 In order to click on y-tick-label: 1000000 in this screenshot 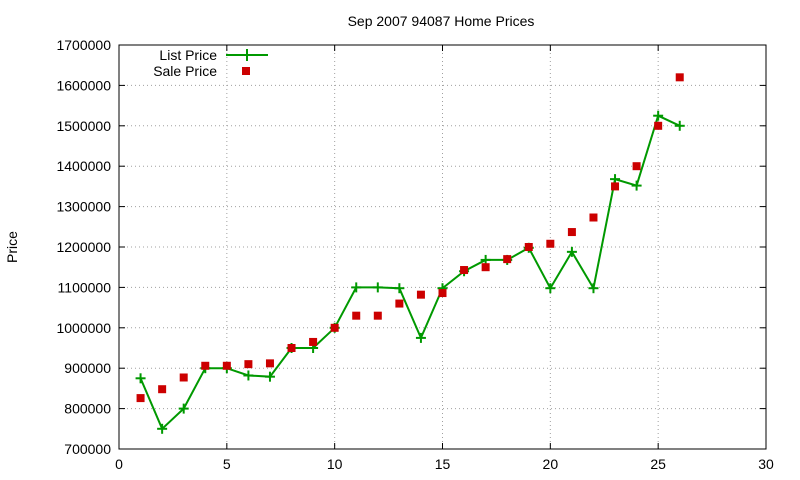, I will do `click(83, 328)`.